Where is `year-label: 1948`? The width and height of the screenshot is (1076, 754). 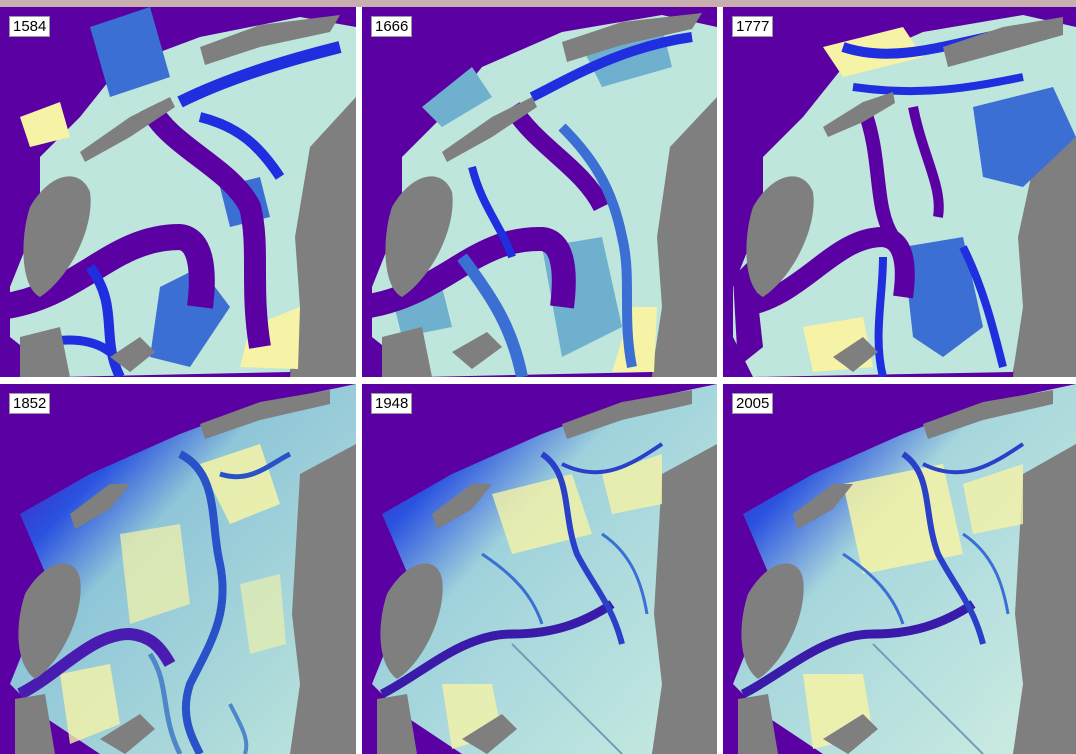
year-label: 1948 is located at coordinates (392, 403).